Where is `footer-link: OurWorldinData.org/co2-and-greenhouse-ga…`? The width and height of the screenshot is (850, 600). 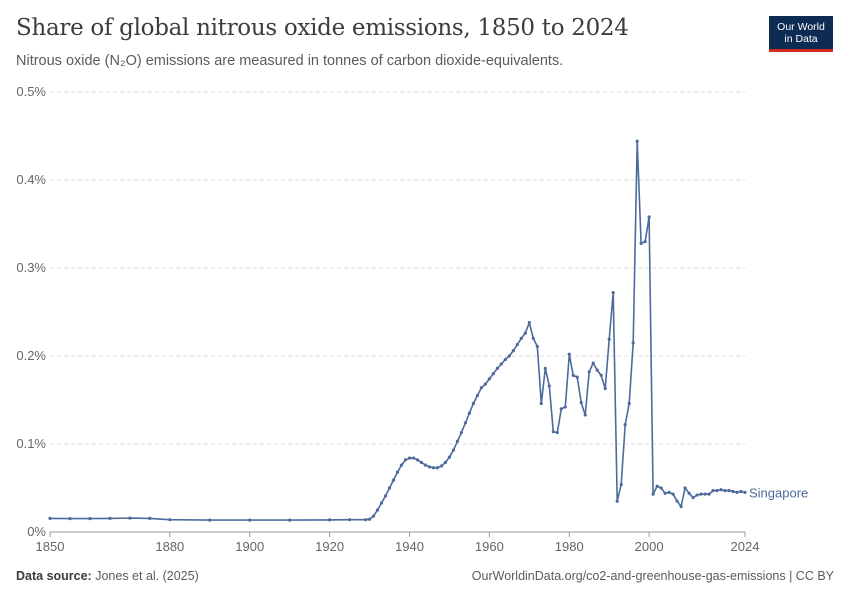
footer-link: OurWorldinData.org/co2-and-greenhouse-ga… is located at coordinates (652, 576).